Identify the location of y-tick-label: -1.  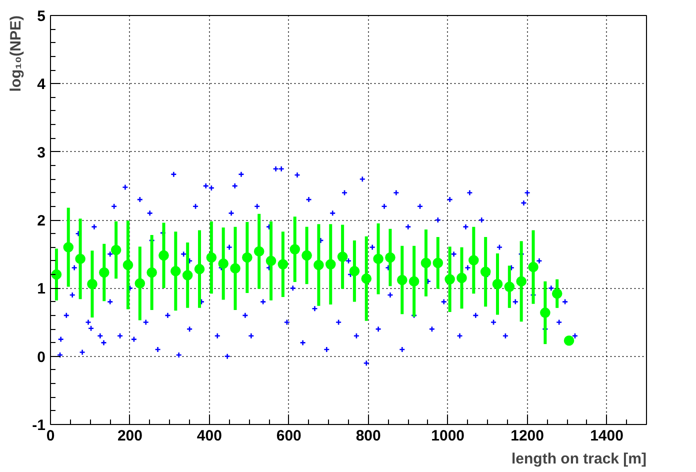
(39, 425).